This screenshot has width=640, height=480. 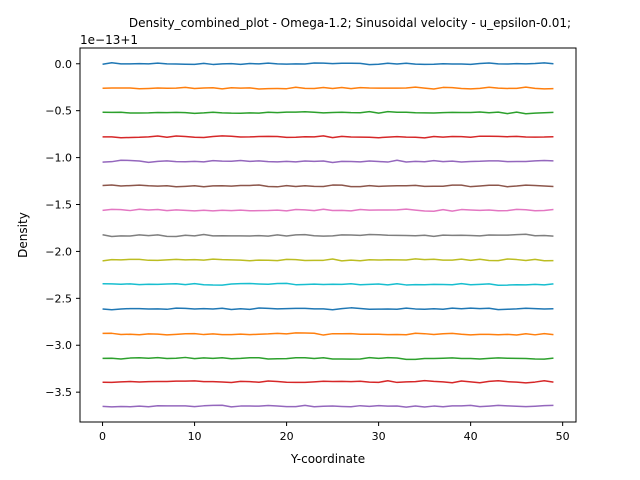 I want to click on x-tick-label: 30, so click(x=379, y=436).